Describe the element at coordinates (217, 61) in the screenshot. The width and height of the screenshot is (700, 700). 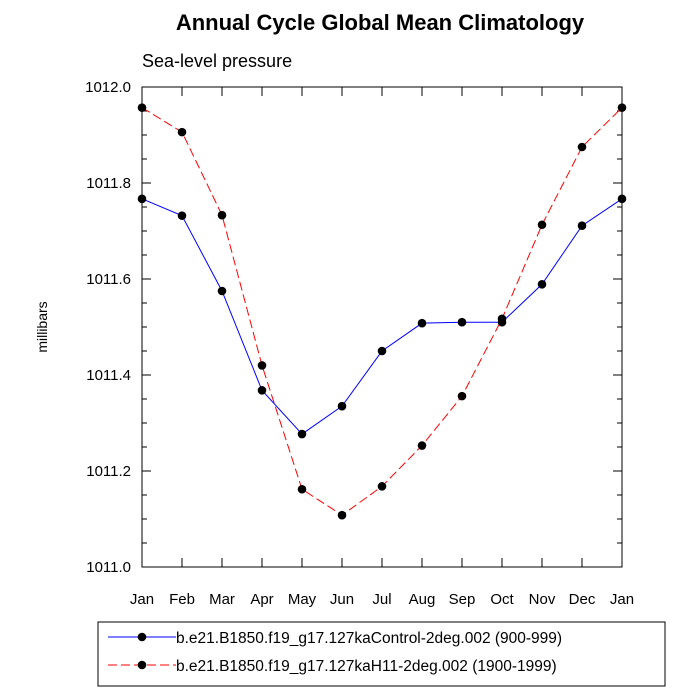
I see `chart-subtitle: Sea-level pressure` at that location.